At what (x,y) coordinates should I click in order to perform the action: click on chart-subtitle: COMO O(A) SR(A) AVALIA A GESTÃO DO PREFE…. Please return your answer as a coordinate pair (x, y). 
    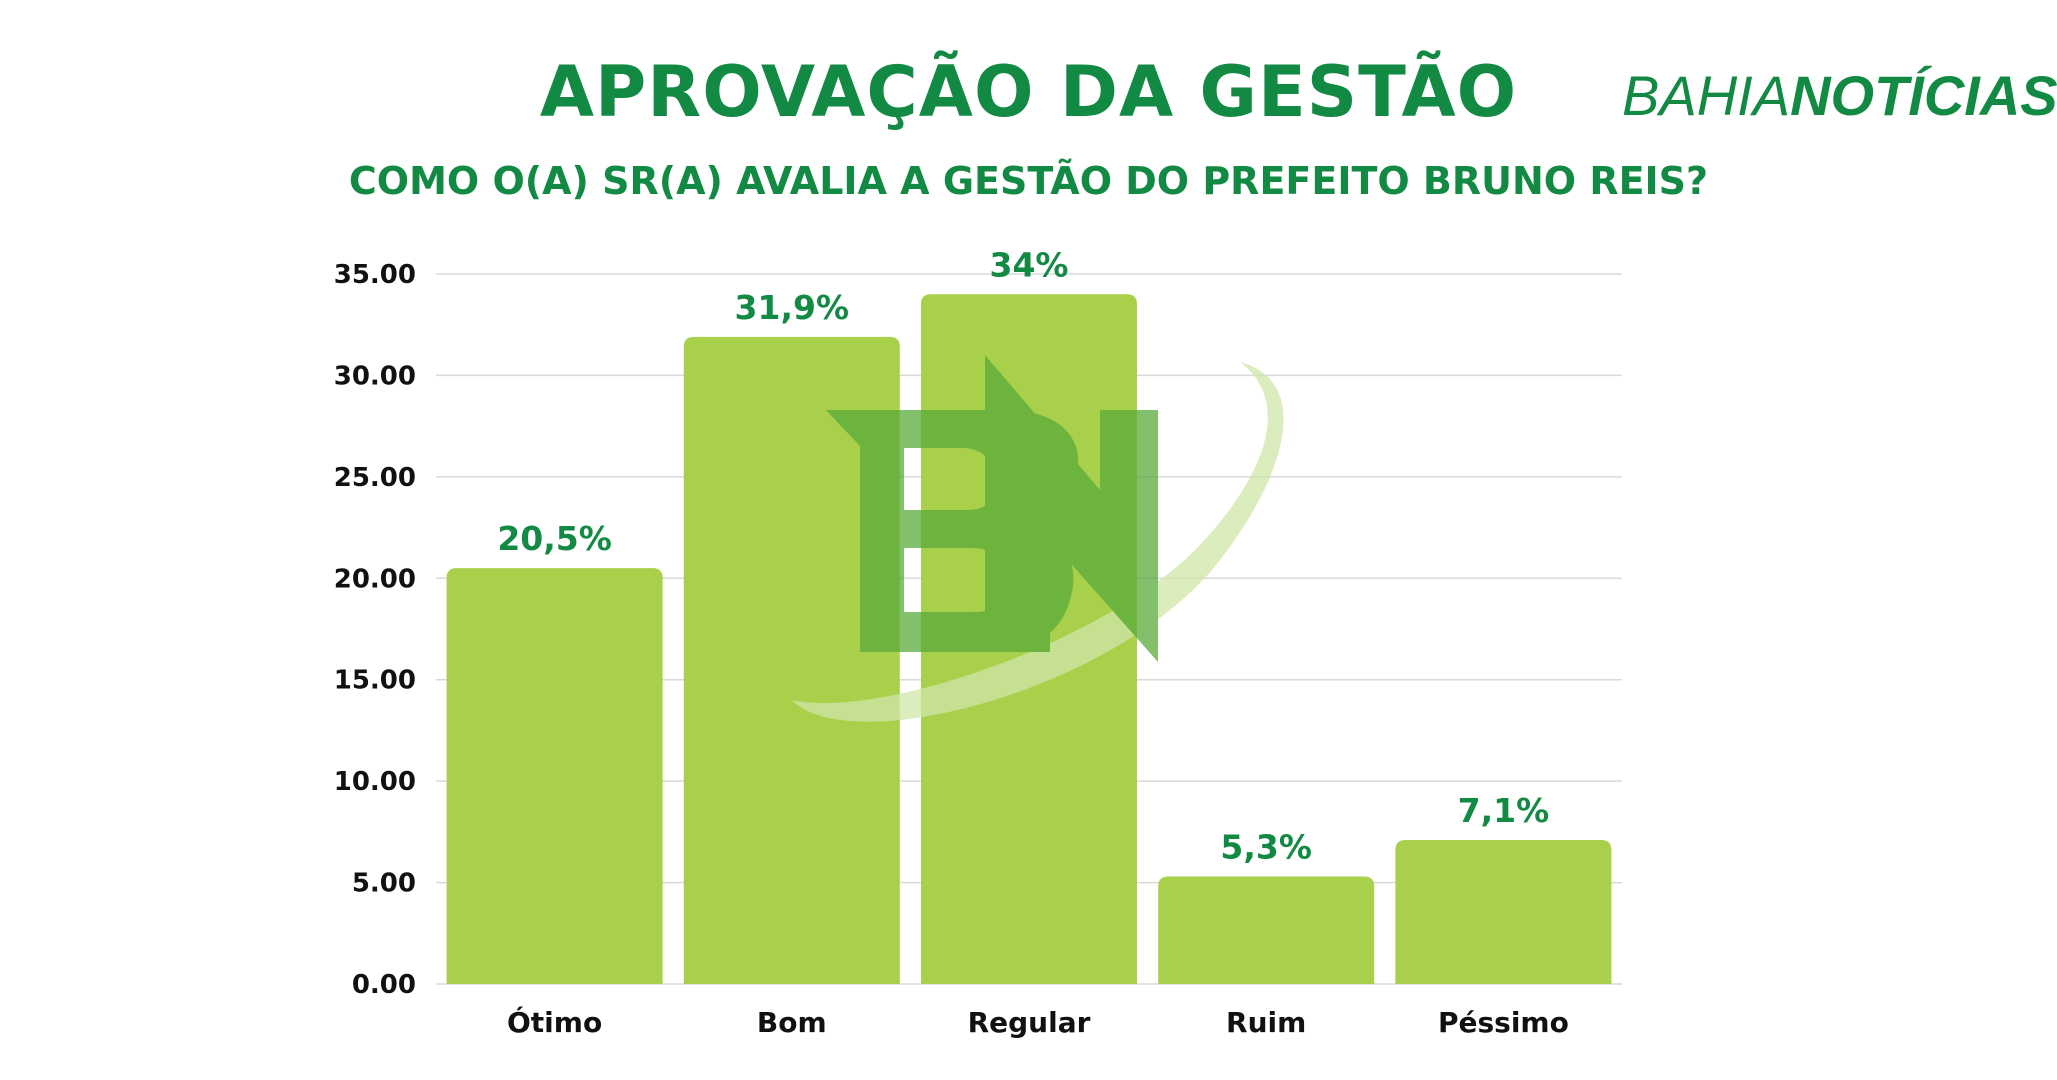
    Looking at the image, I should click on (1028, 181).